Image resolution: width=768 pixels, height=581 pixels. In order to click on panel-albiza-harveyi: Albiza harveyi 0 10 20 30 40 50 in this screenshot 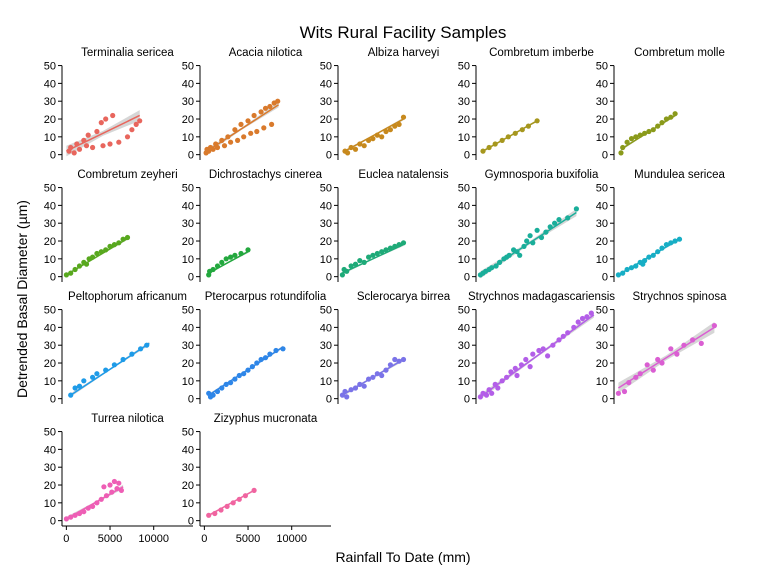, I will do `click(380, 104)`.